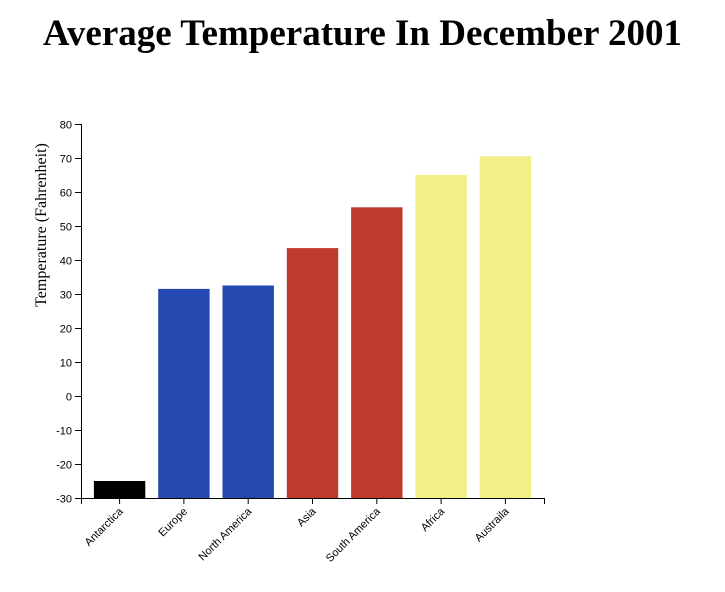  Describe the element at coordinates (64, 466) in the screenshot. I see `y-tick-label: -20` at that location.